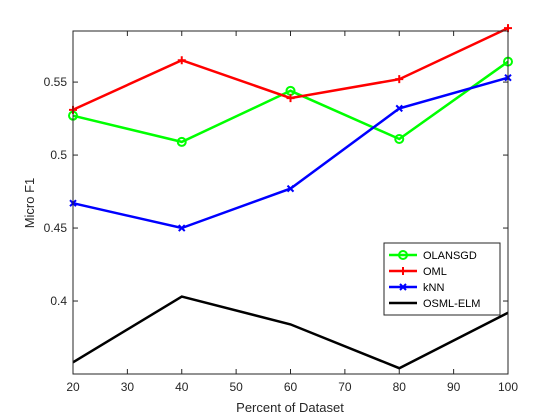  What do you see at coordinates (345, 387) in the screenshot?
I see `x-tick-label: 70` at bounding box center [345, 387].